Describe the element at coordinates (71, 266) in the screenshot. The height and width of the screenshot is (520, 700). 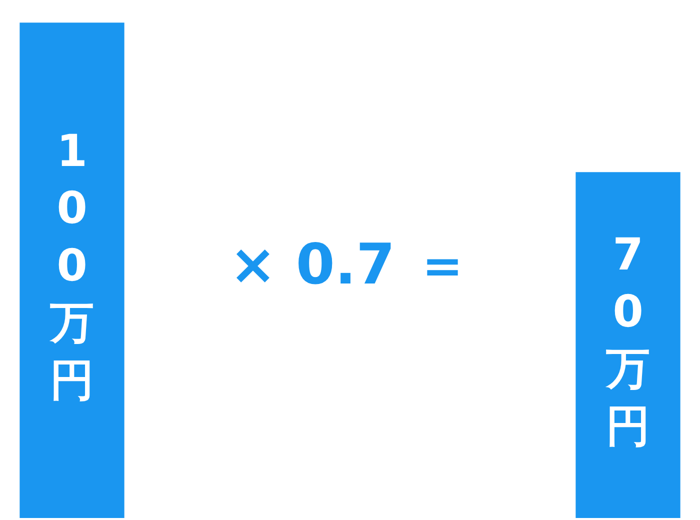
I see `data-label: 100万円` at that location.